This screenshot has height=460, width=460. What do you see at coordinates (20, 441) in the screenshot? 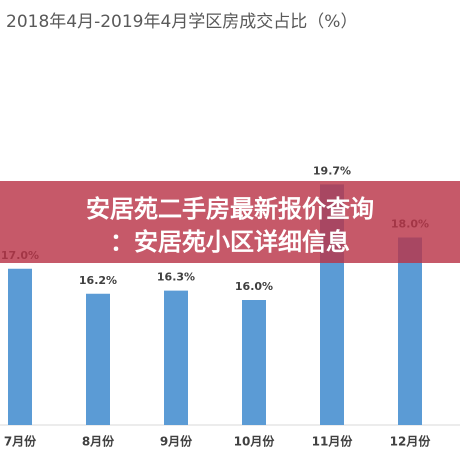
I see `x-tick-label: 7月份` at bounding box center [20, 441].